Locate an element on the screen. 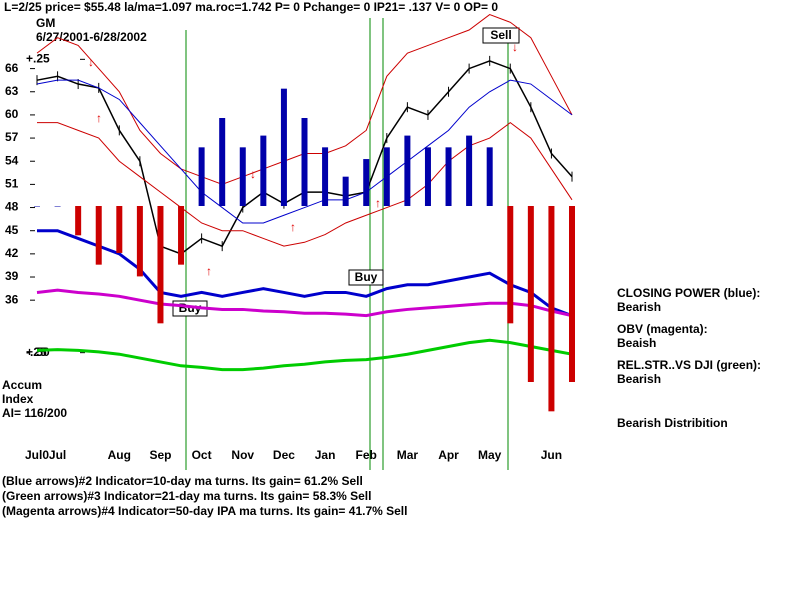 Image resolution: width=800 pixels, height=600 pixels. y-tick-label: 60 is located at coordinates (12, 114).